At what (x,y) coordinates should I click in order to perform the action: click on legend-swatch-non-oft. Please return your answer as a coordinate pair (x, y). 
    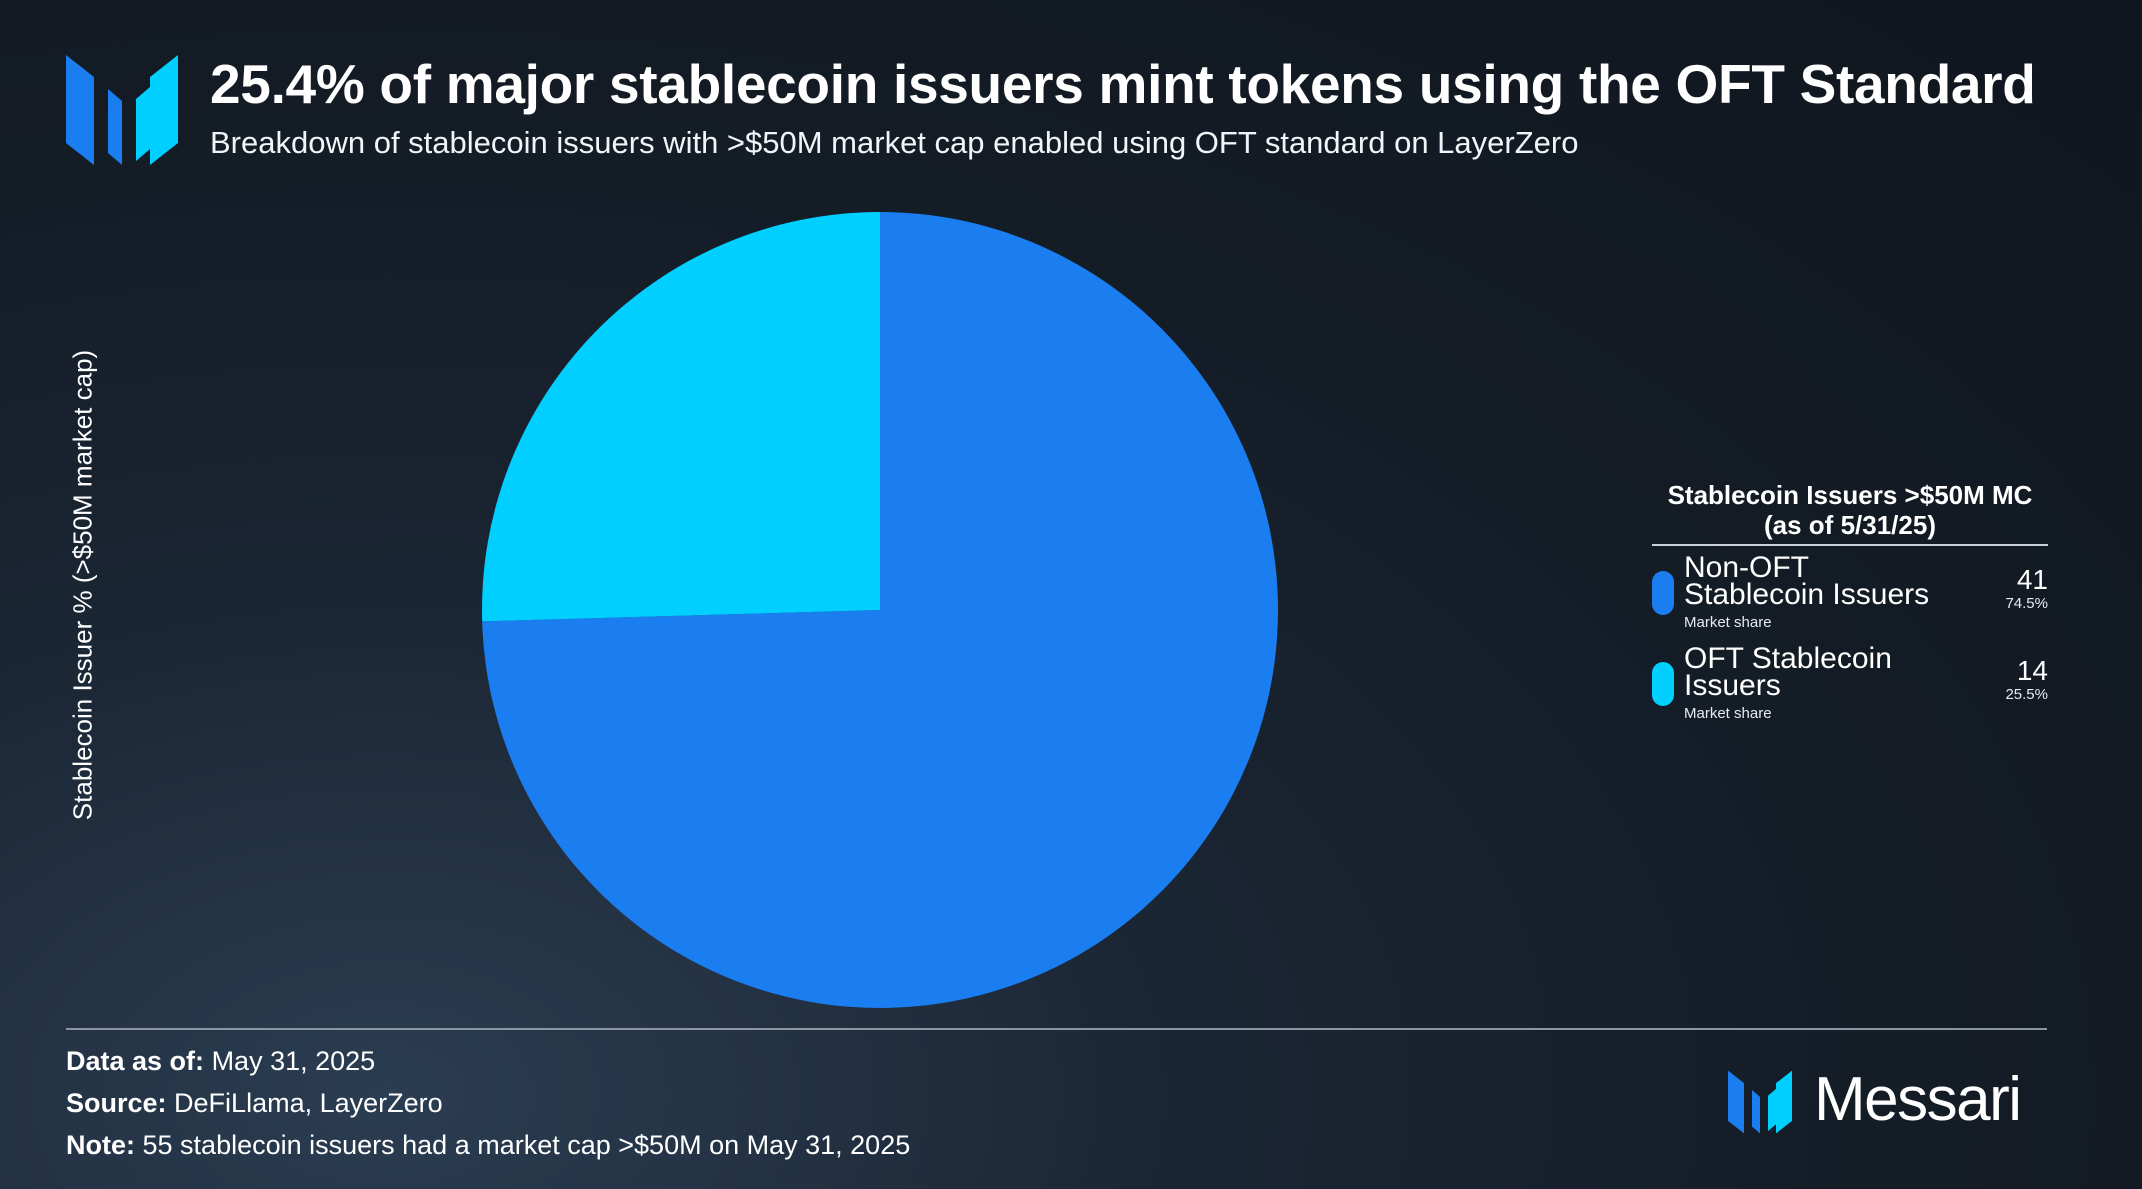
    Looking at the image, I should click on (1663, 592).